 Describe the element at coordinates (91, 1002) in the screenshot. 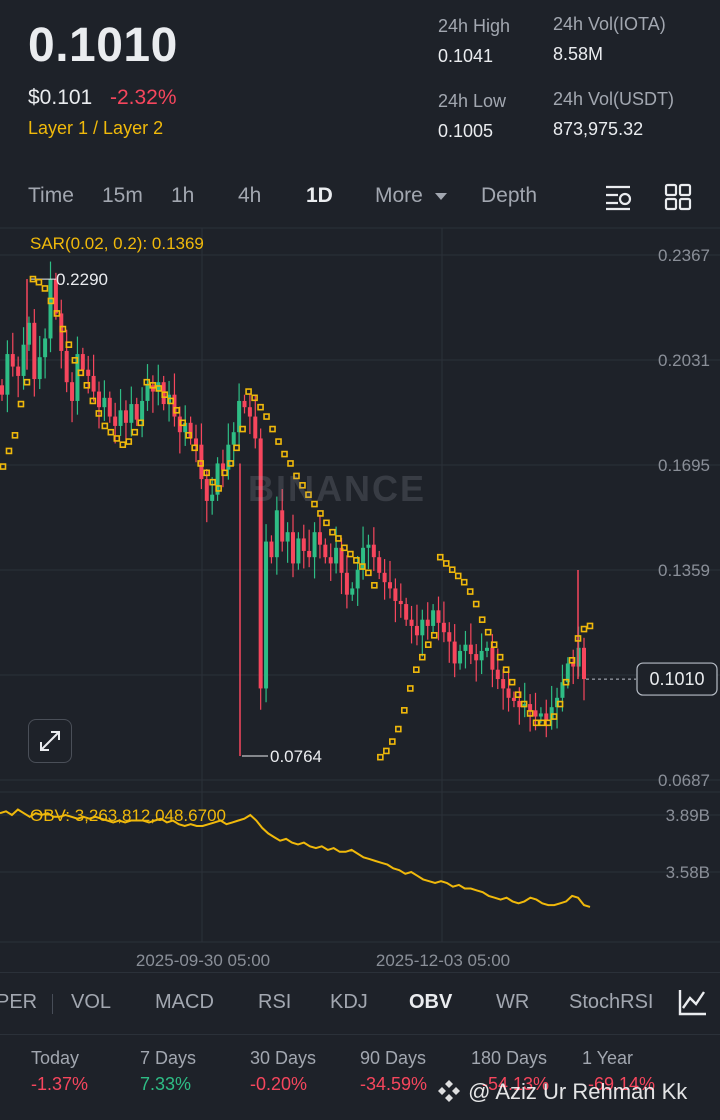

I see `indicator-tab-vol: VOL` at that location.